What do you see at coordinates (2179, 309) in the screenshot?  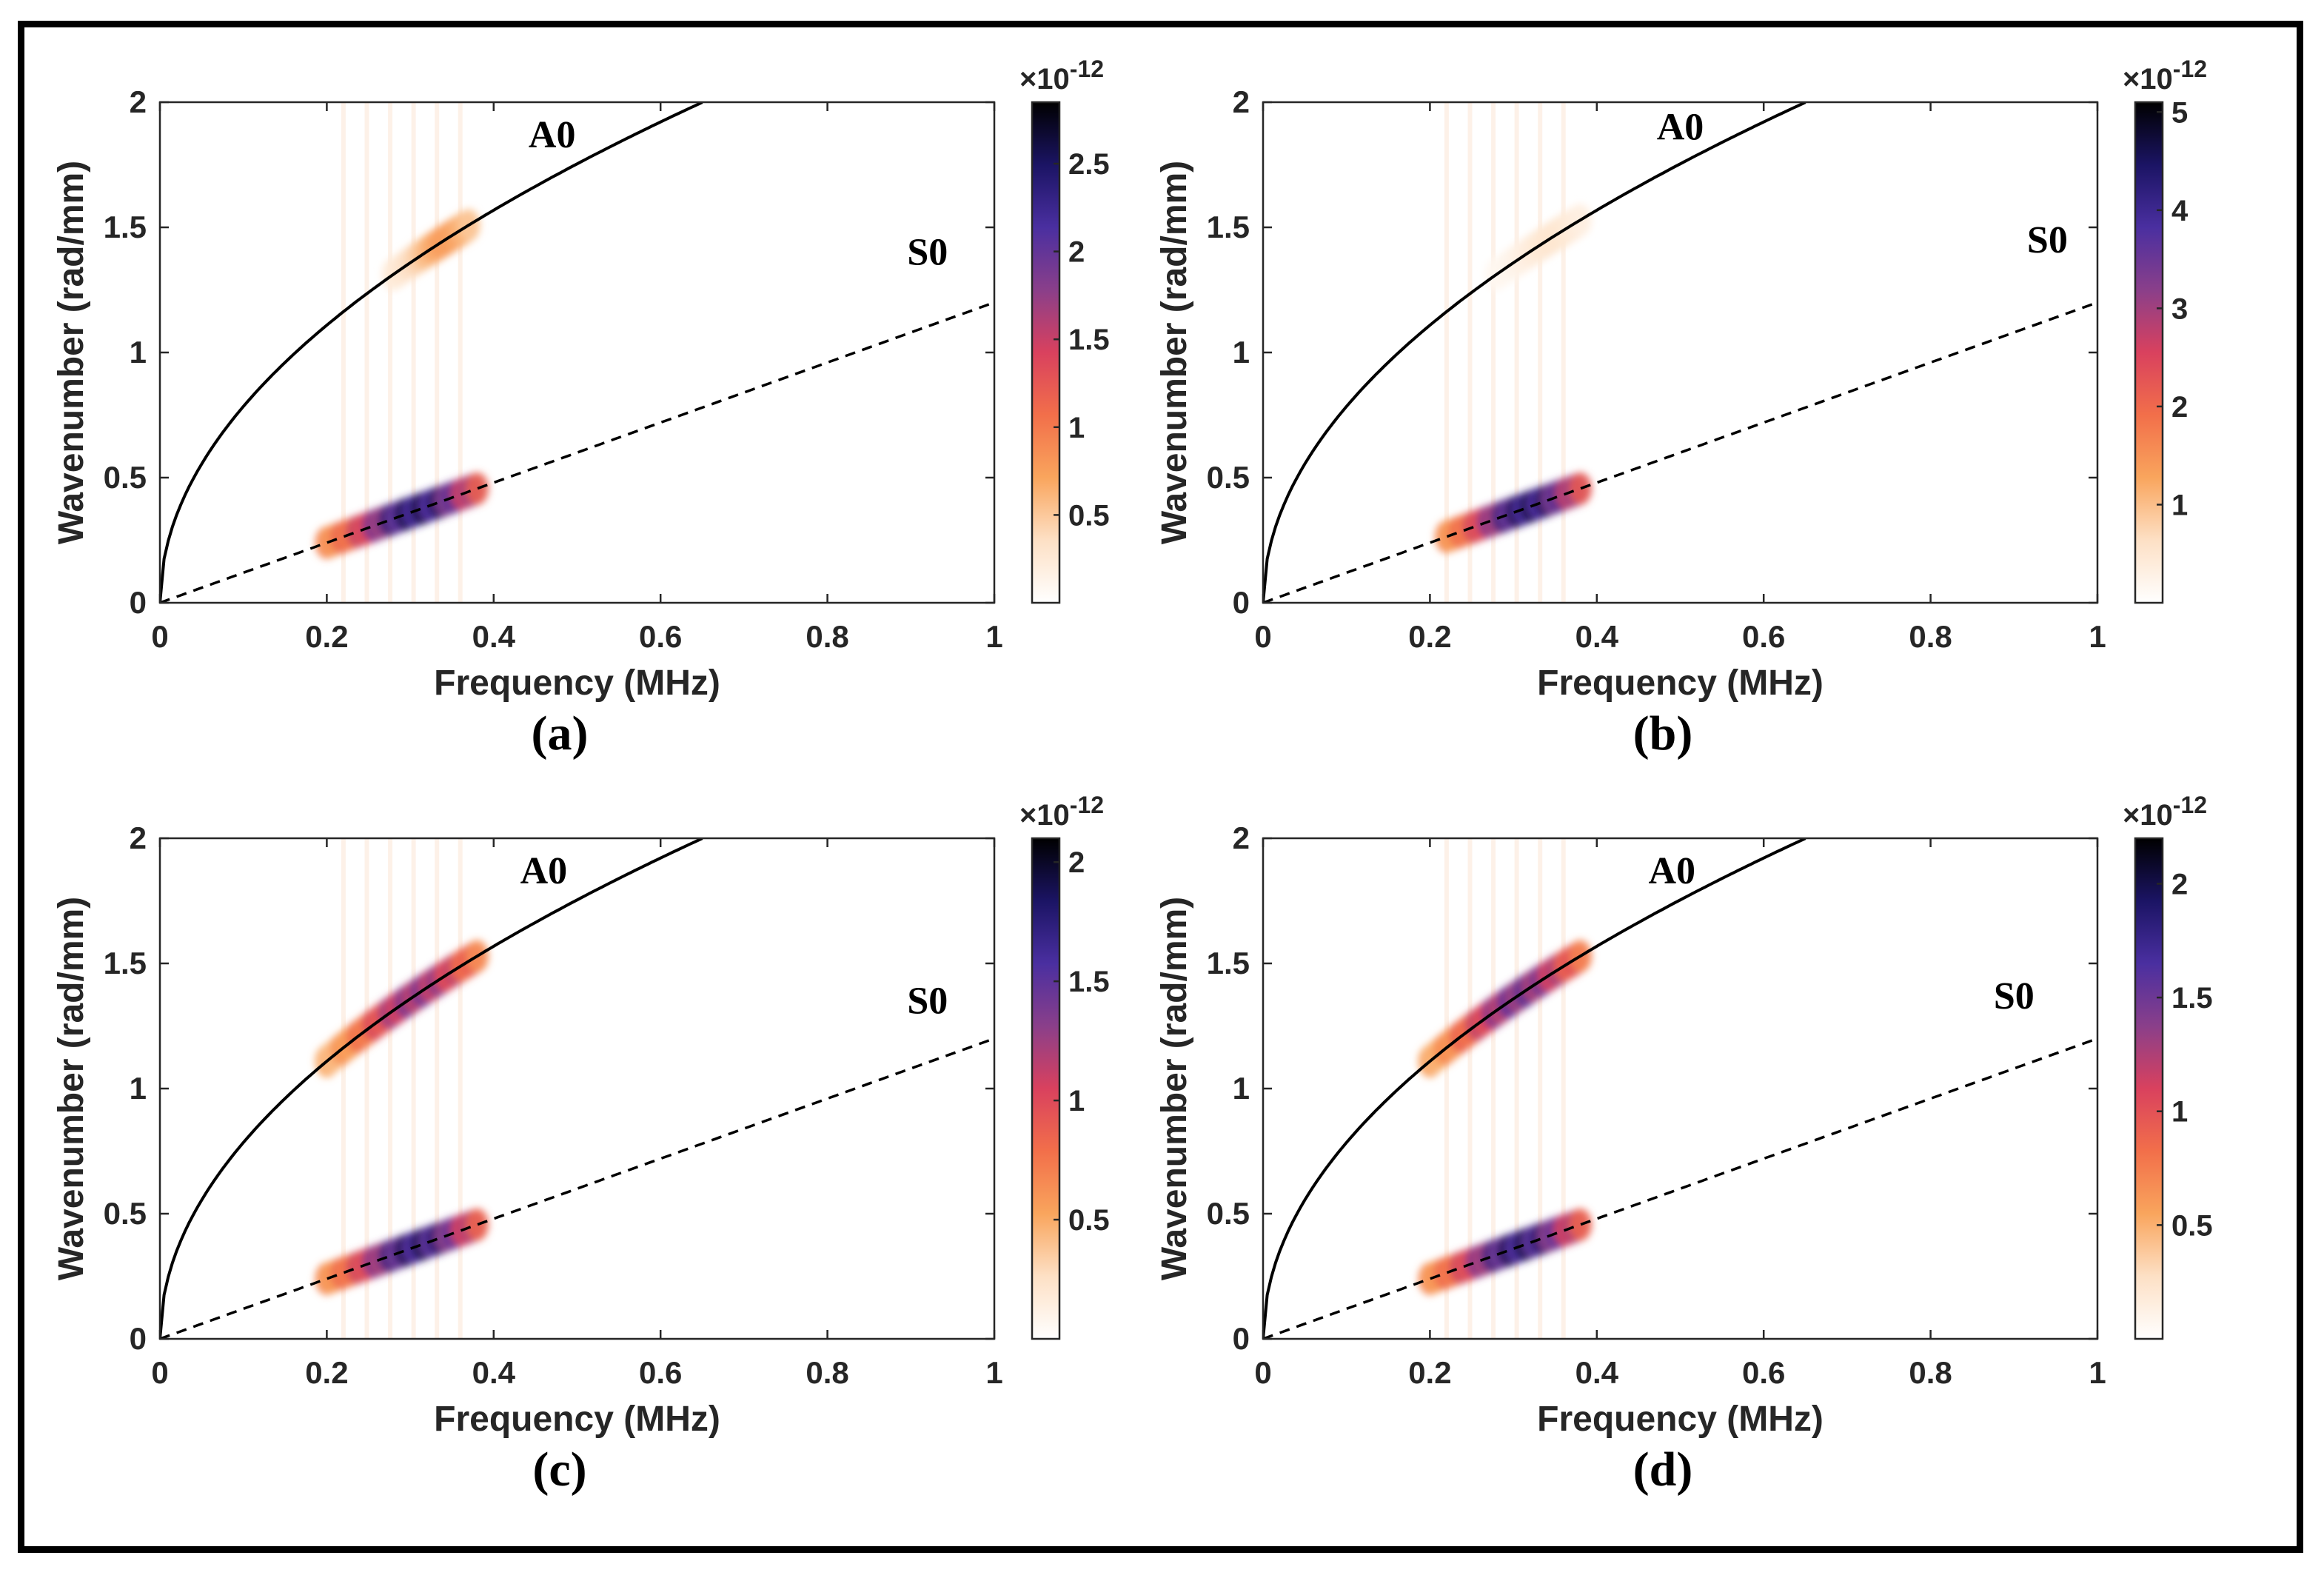 I see `colorbar-tick-label: 3` at bounding box center [2179, 309].